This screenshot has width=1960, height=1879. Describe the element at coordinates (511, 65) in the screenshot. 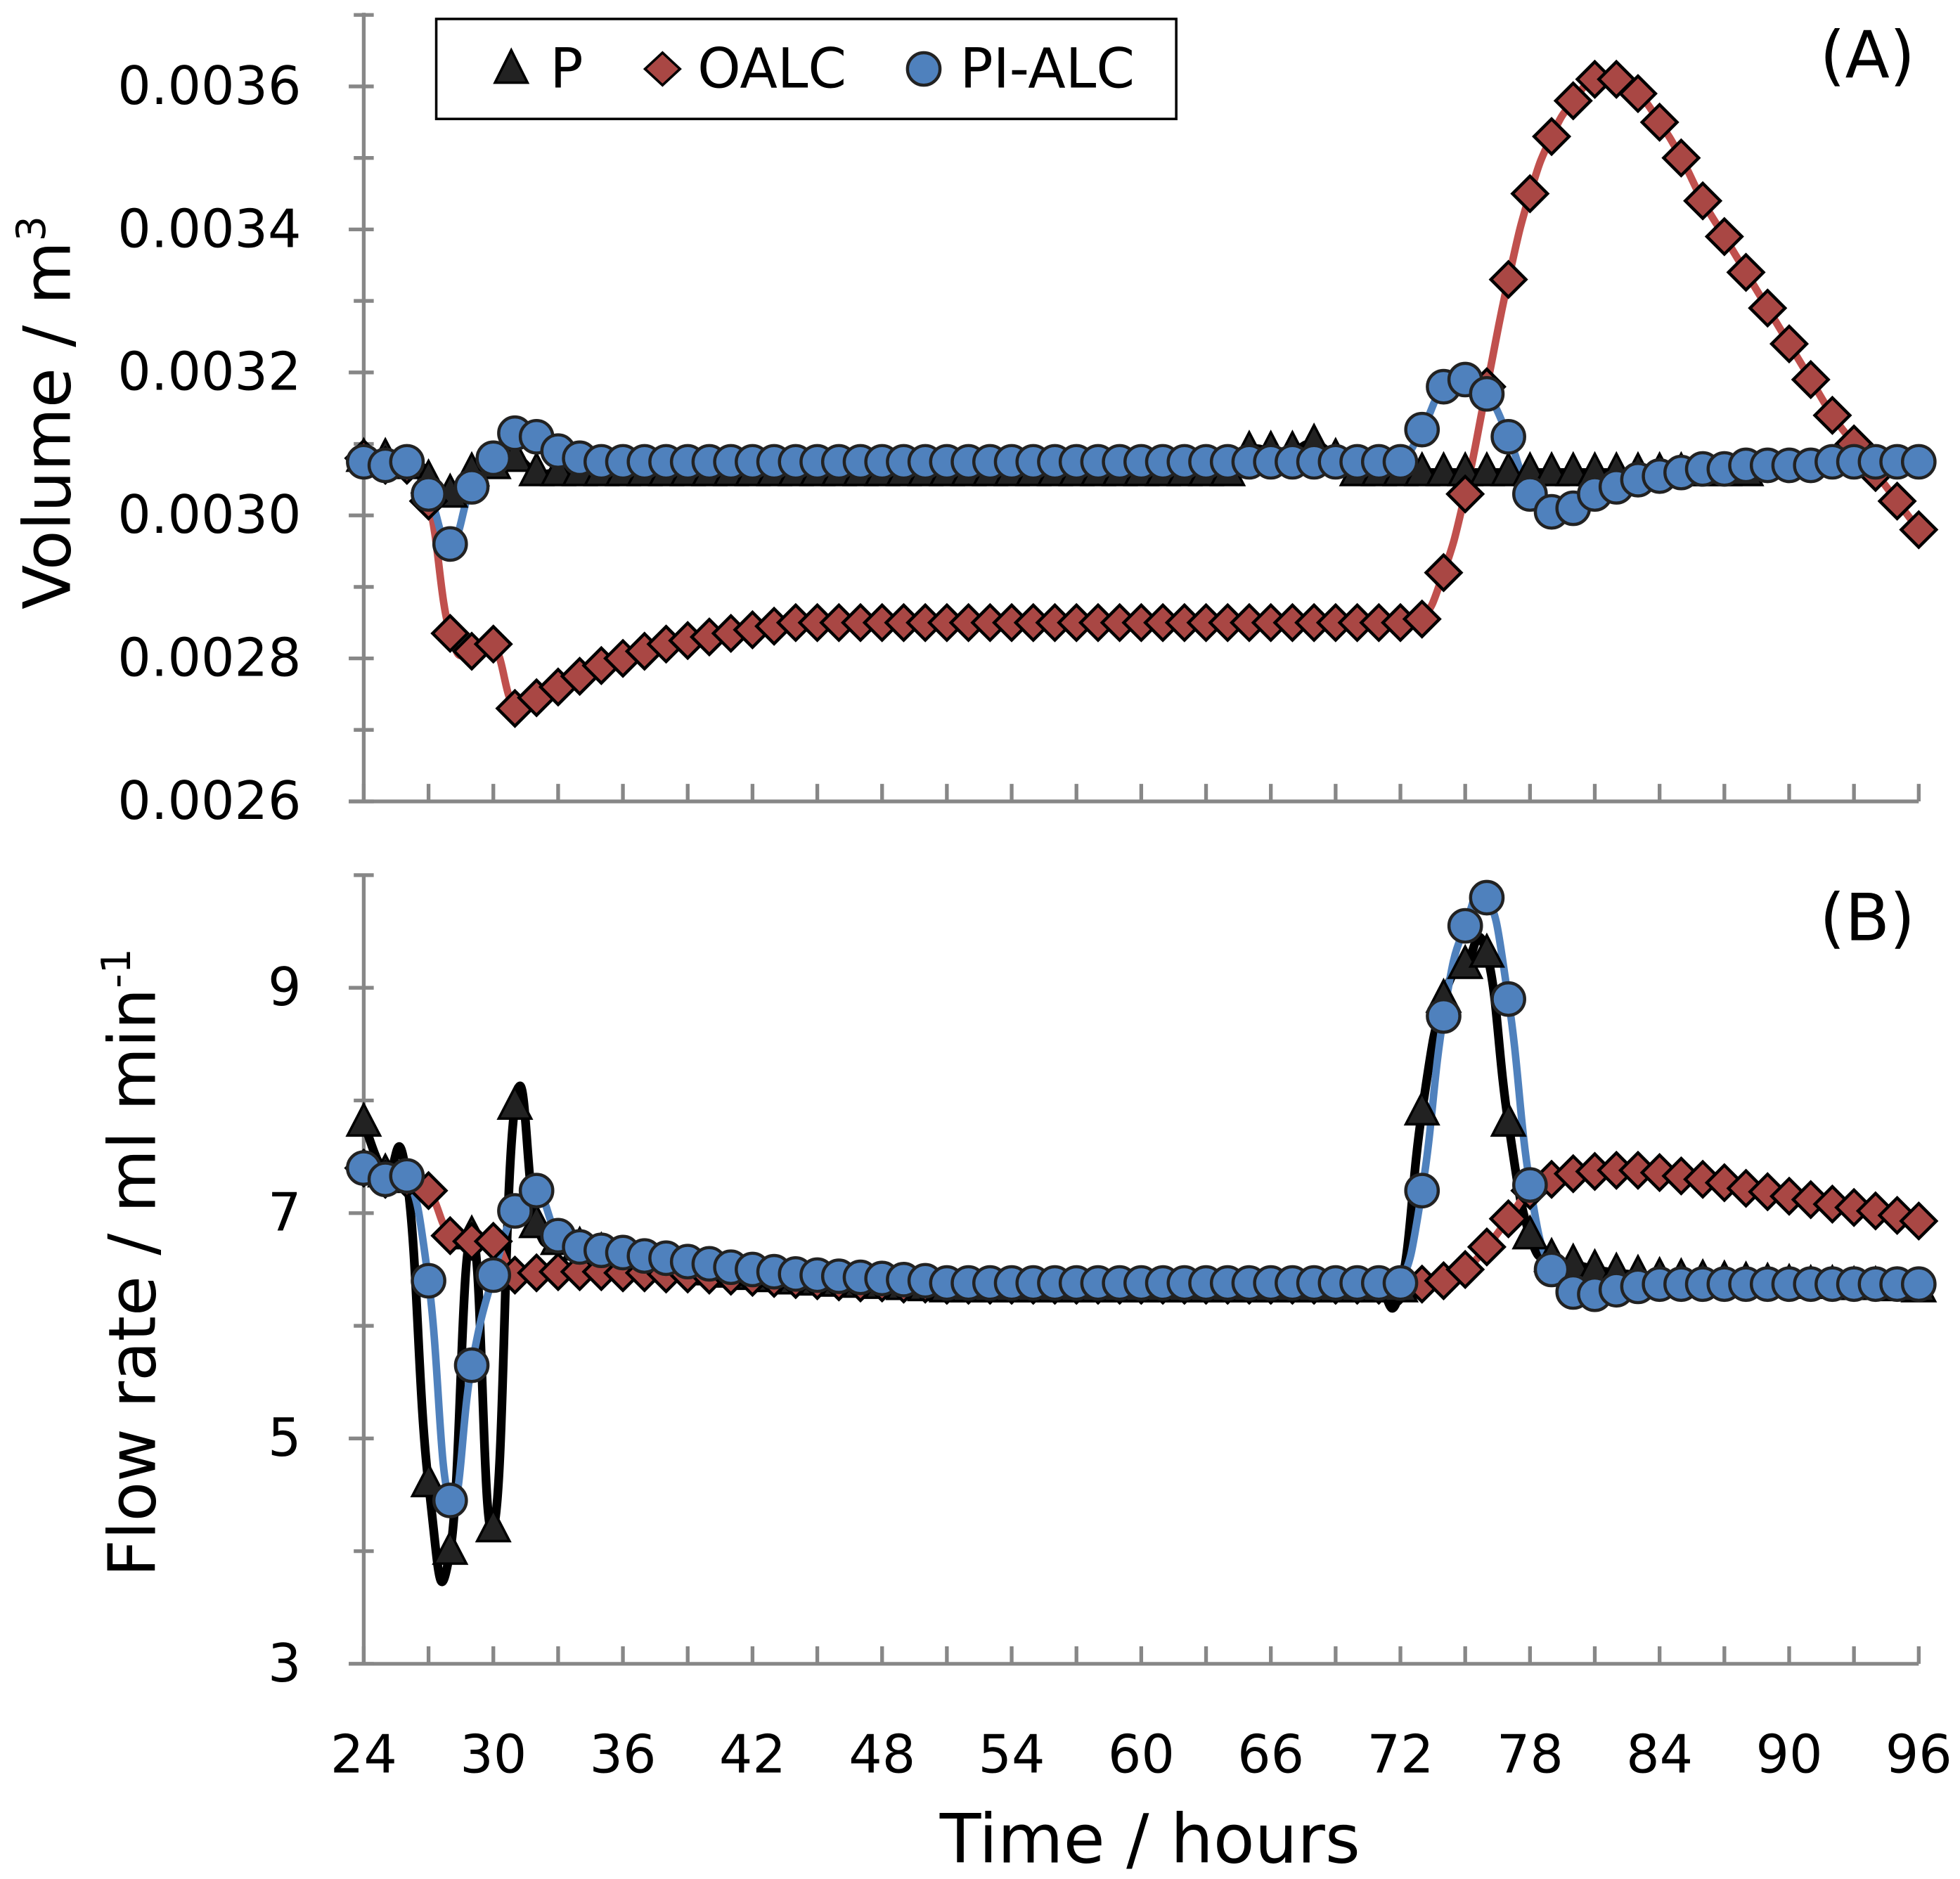

I see `legend-triangle-icon` at that location.